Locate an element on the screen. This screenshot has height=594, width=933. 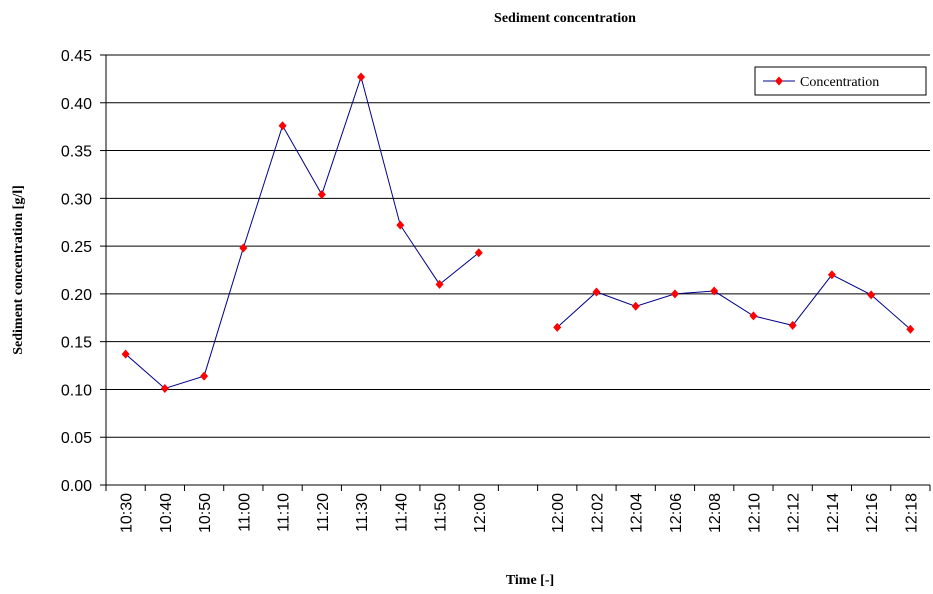
y-tick-label: 0.30 is located at coordinates (76, 199).